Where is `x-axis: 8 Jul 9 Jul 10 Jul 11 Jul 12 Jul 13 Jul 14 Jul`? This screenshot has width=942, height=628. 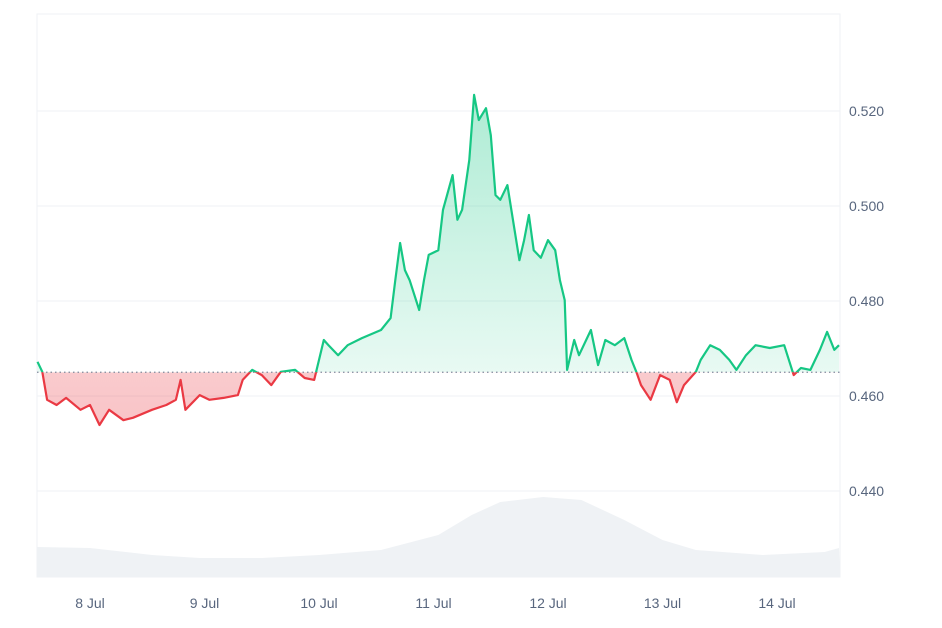 x-axis: 8 Jul 9 Jul 10 Jul 11 Jul 12 Jul 13 Jul 14 Jul is located at coordinates (435, 603).